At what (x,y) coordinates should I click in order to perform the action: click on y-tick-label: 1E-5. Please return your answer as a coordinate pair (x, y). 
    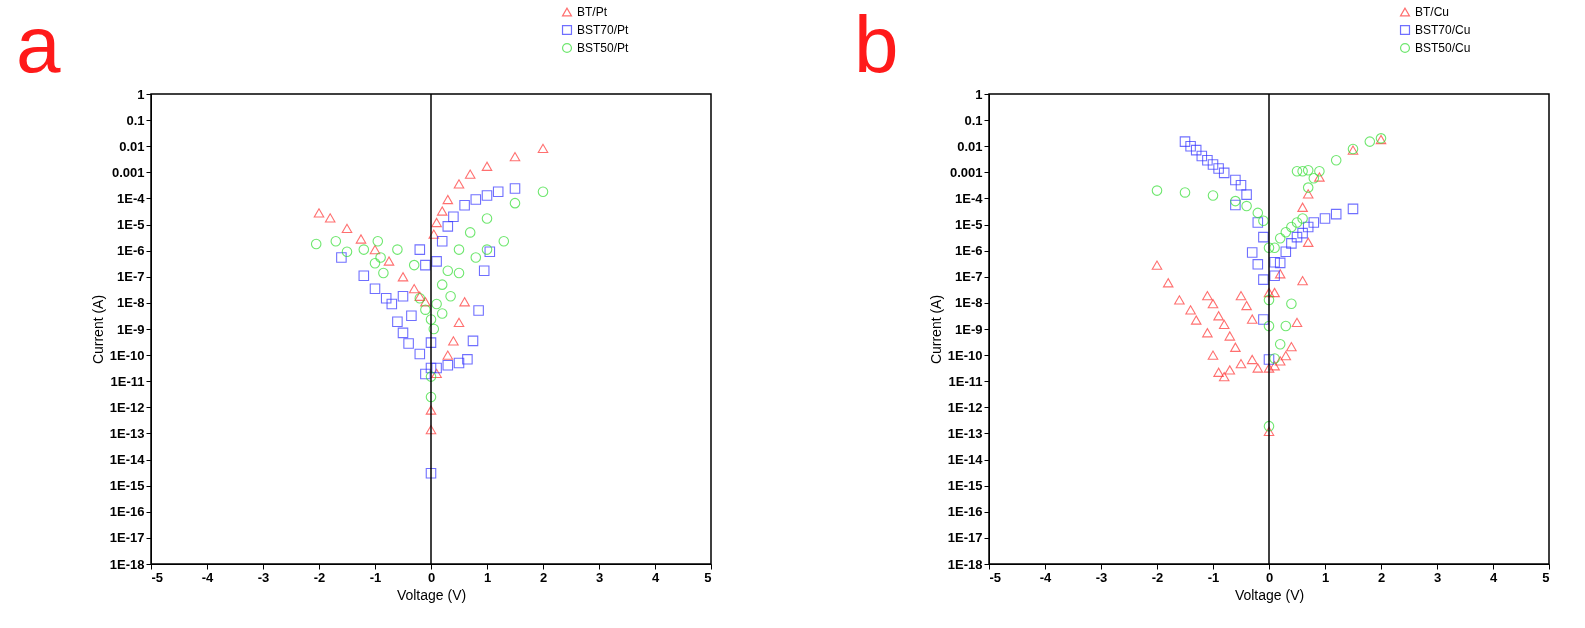
    Looking at the image, I should click on (969, 225).